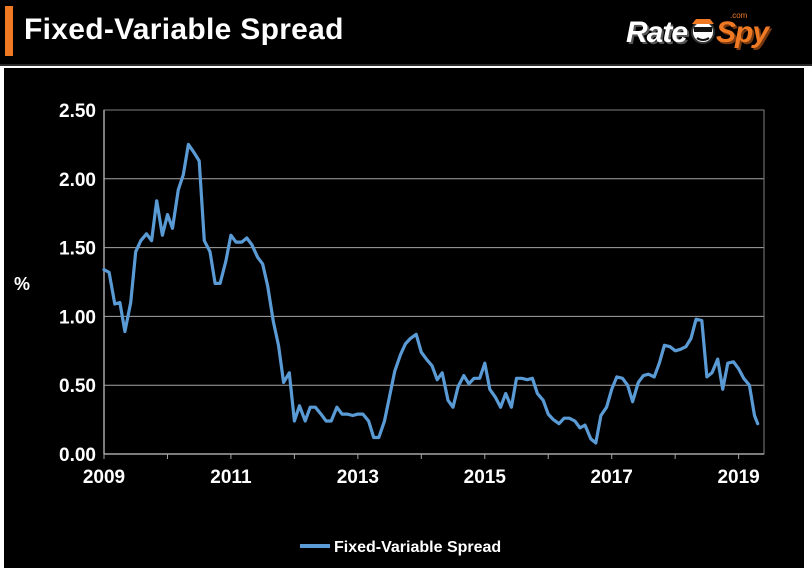 The height and width of the screenshot is (578, 812). I want to click on chart-legend: Fixed-Variable Spread, so click(400, 547).